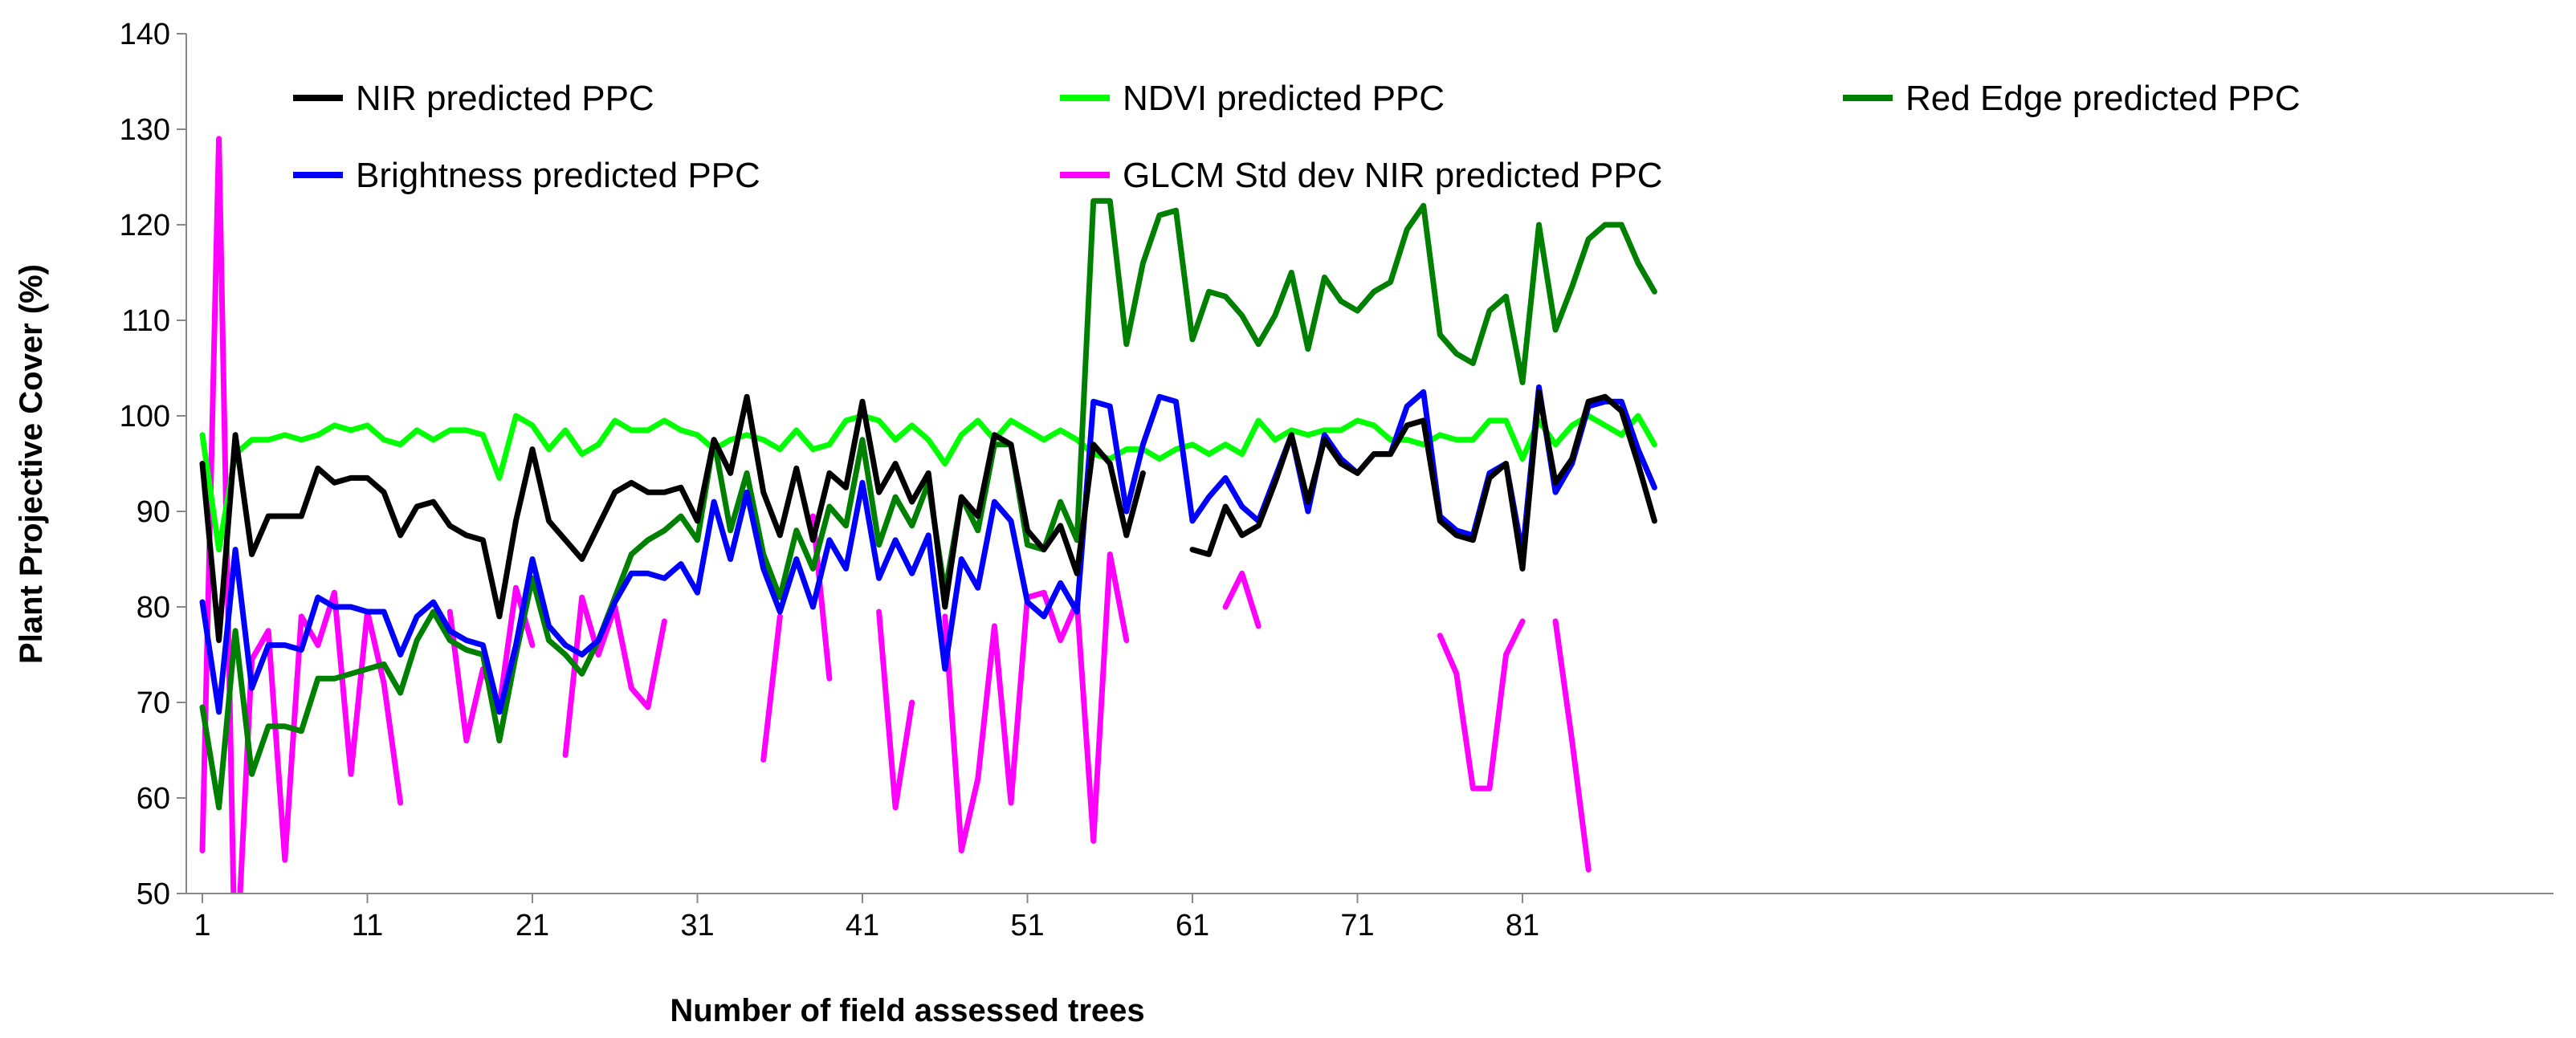 The image size is (2576, 1038). I want to click on y-tick-label: 120, so click(145, 225).